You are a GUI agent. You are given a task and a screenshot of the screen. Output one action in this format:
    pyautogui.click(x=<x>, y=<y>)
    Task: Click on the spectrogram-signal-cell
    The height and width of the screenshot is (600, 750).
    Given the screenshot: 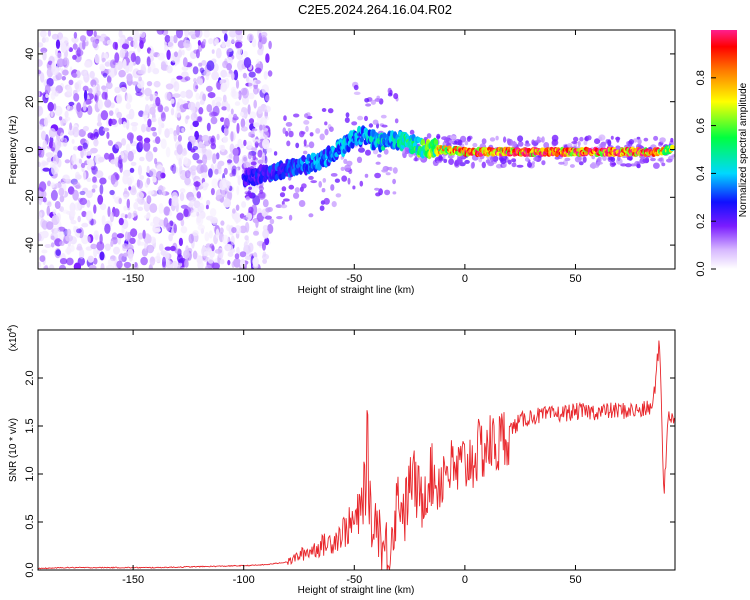 What is the action you would take?
    pyautogui.click(x=436, y=142)
    